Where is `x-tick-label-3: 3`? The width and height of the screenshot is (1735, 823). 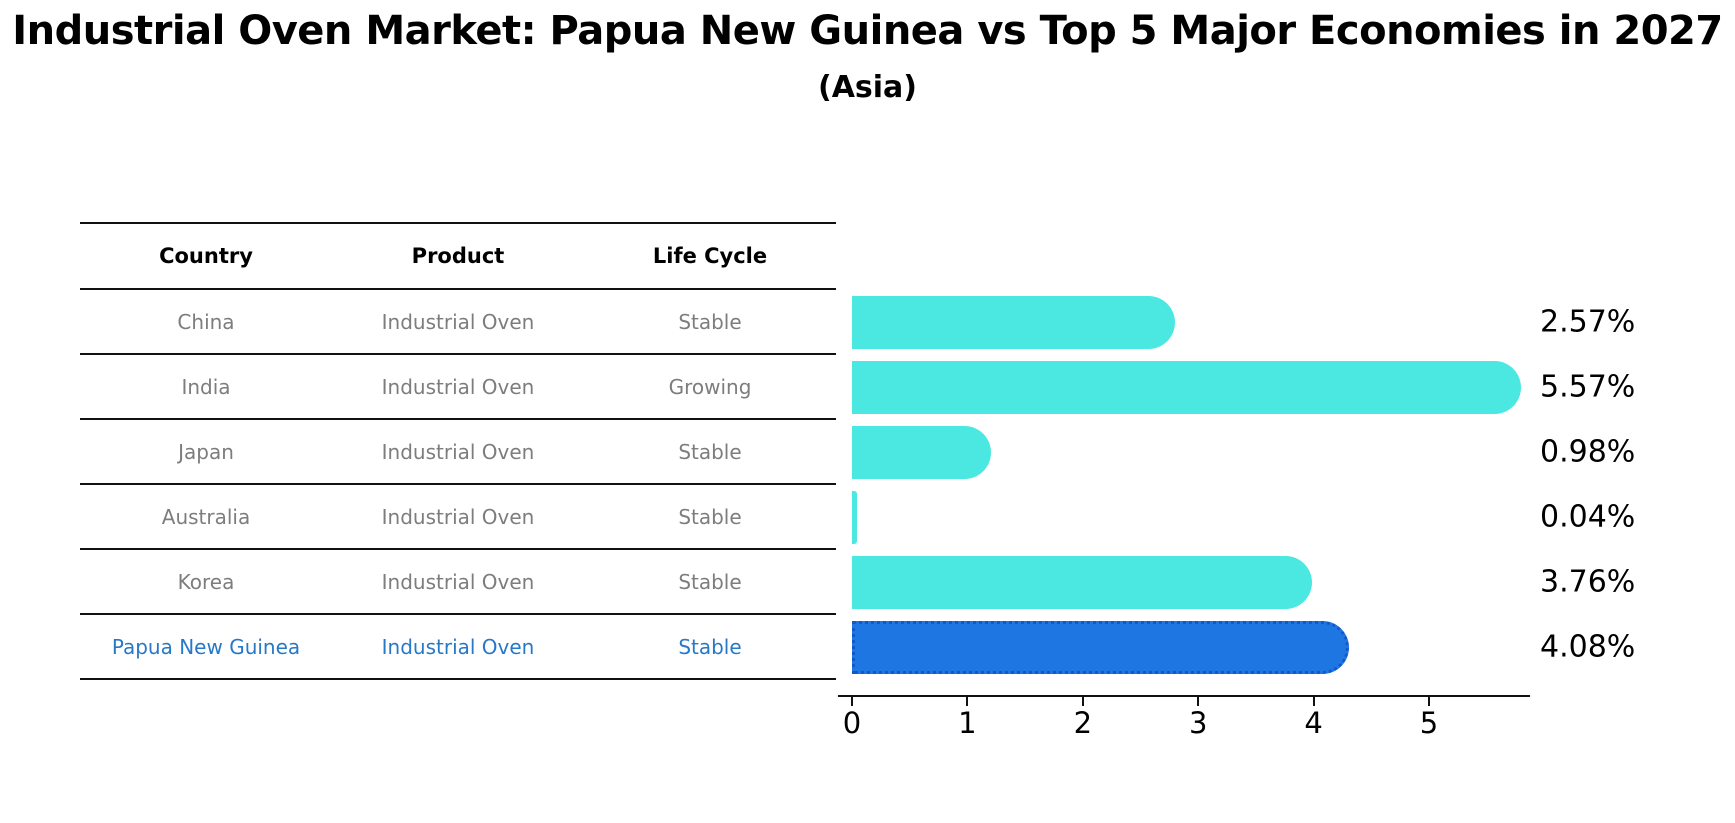
x-tick-label-3: 3 is located at coordinates (1198, 723).